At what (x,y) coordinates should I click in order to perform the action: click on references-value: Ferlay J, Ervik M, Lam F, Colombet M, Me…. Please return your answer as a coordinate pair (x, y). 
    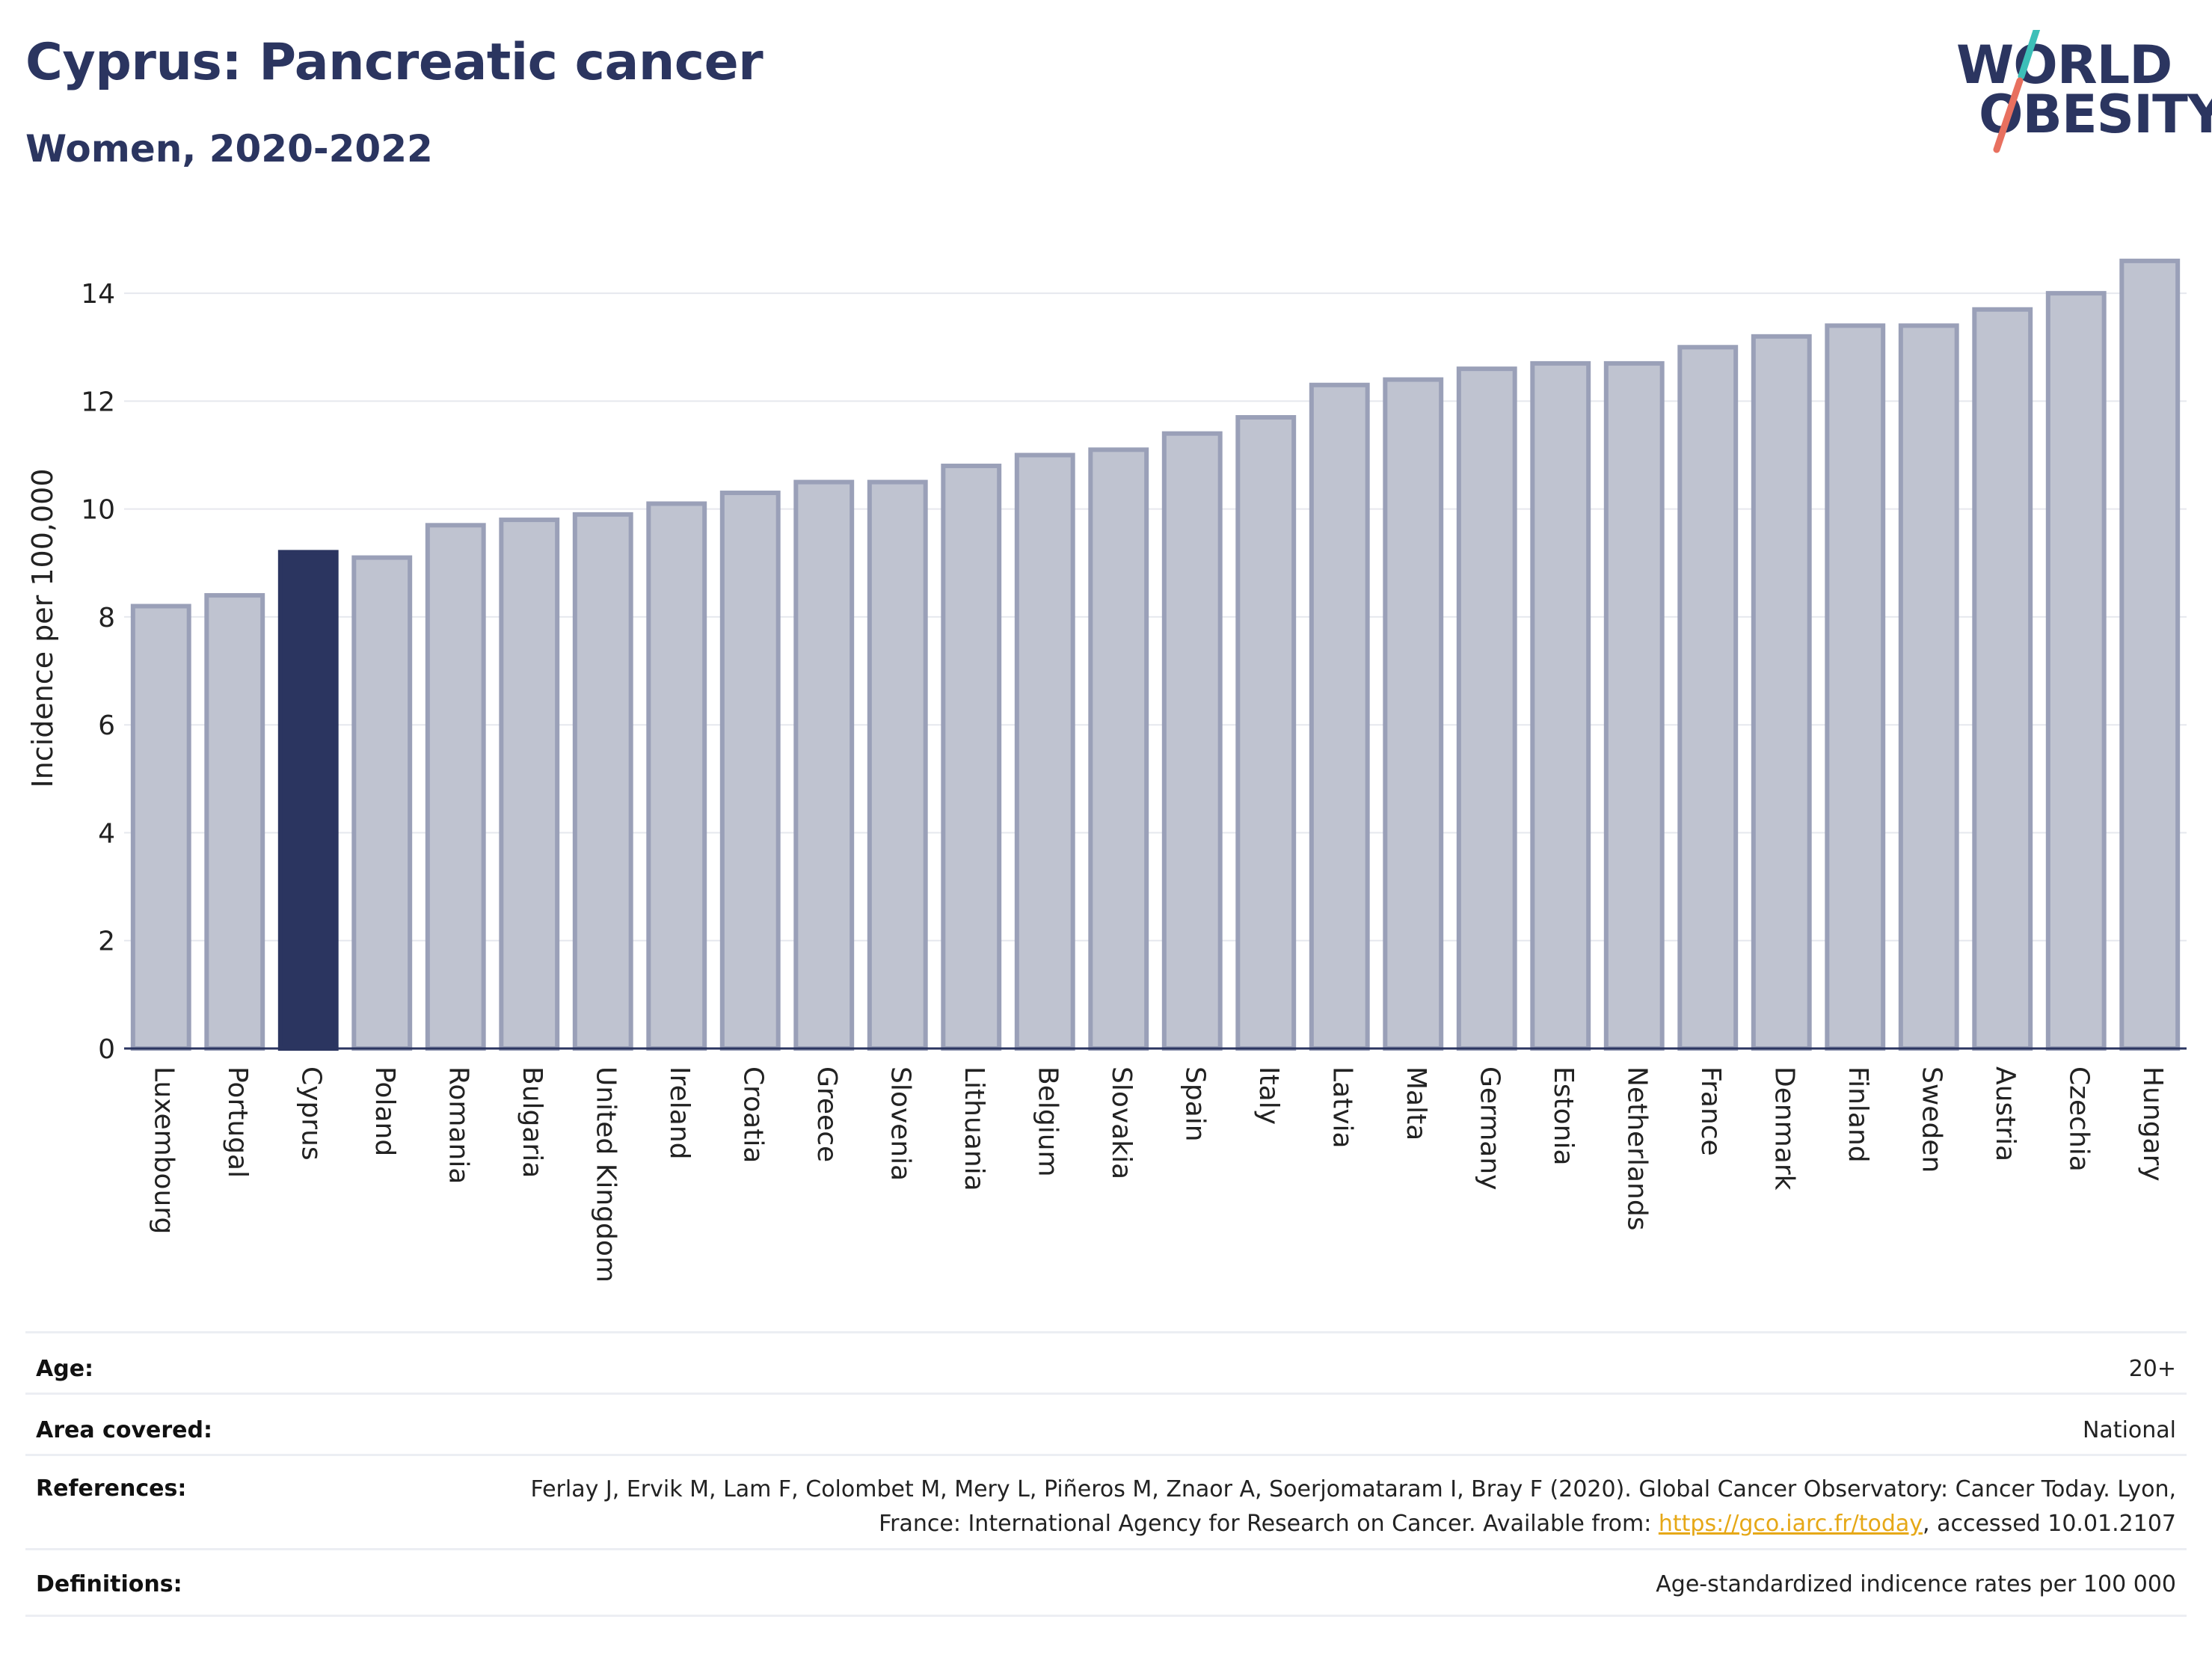
    Looking at the image, I should click on (1316, 1507).